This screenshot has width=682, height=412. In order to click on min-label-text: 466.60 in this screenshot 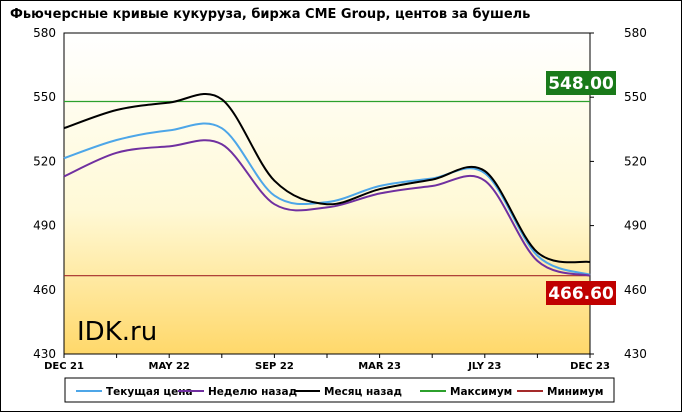, I will do `click(581, 294)`.